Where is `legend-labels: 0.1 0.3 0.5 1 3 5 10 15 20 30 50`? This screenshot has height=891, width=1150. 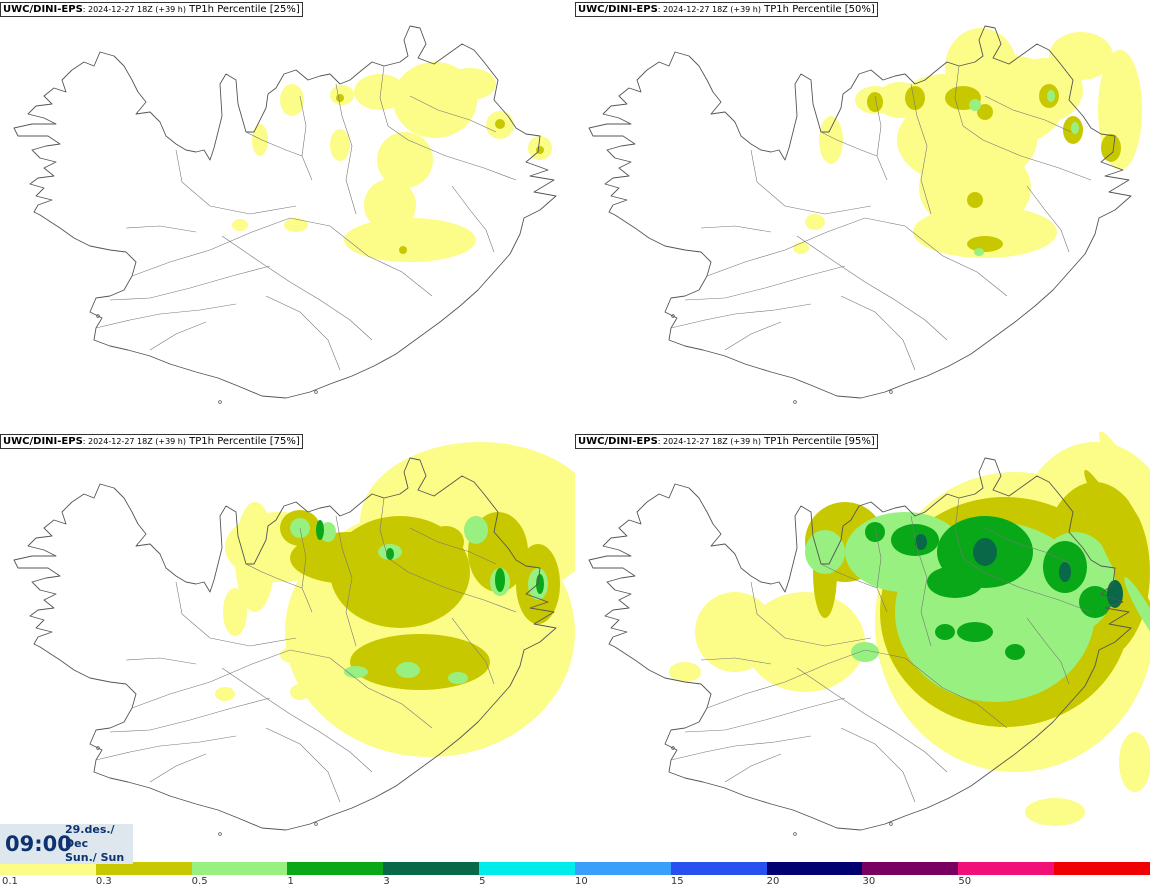
legend-labels: 0.1 0.3 0.5 1 3 5 10 15 20 30 50 is located at coordinates (575, 883).